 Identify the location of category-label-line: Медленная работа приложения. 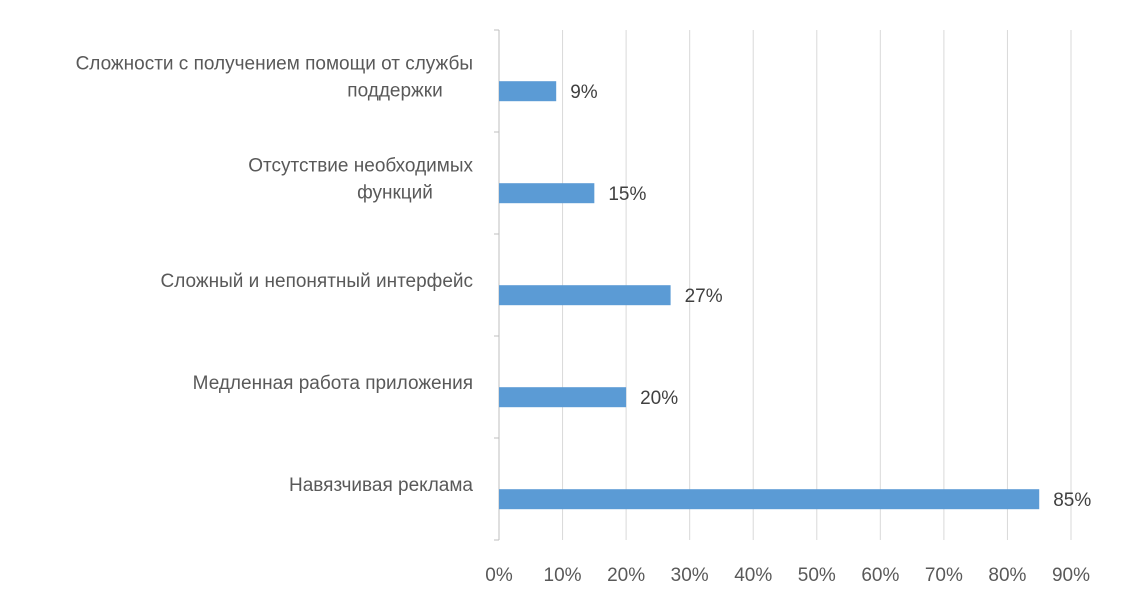
(333, 383).